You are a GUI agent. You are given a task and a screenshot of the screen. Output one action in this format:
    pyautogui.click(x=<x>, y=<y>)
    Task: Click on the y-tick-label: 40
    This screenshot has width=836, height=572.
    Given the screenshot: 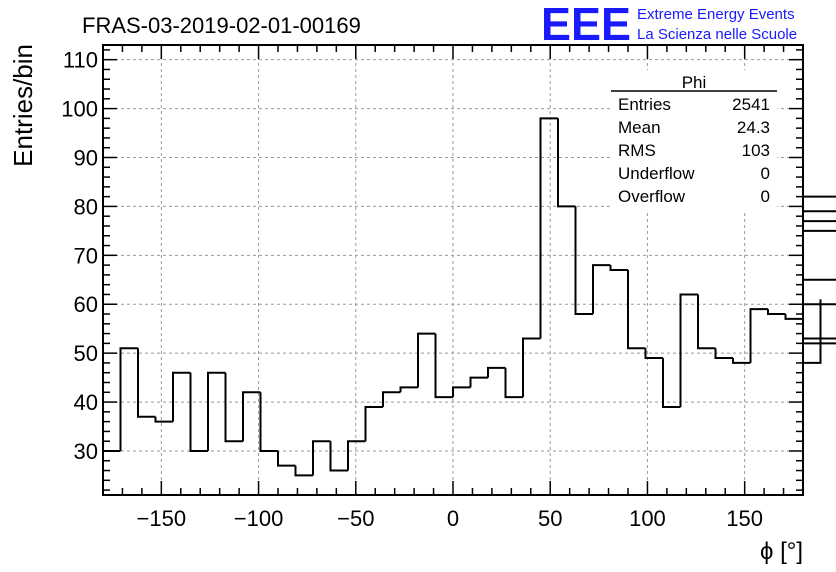 What is the action you would take?
    pyautogui.click(x=86, y=402)
    